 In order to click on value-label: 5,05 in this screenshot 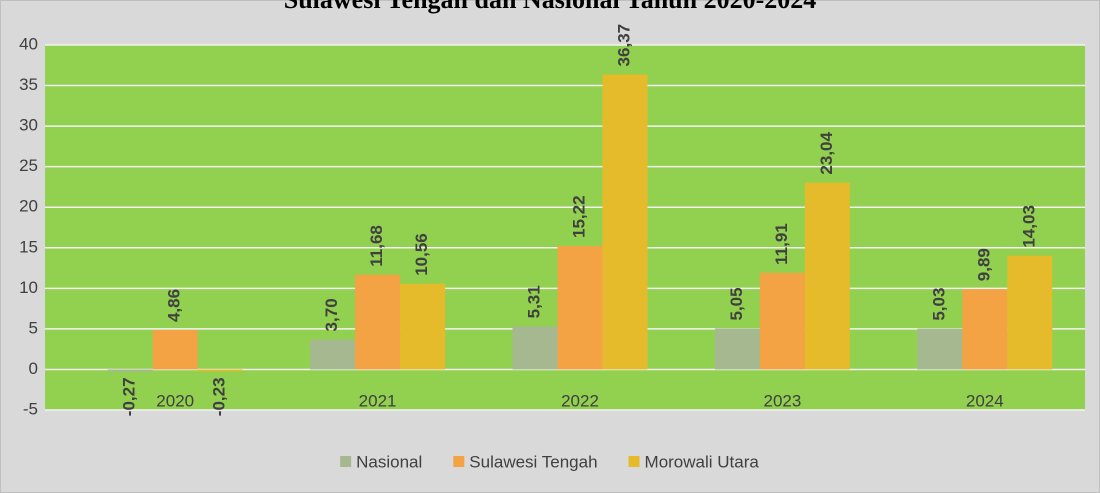, I will do `click(736, 303)`.